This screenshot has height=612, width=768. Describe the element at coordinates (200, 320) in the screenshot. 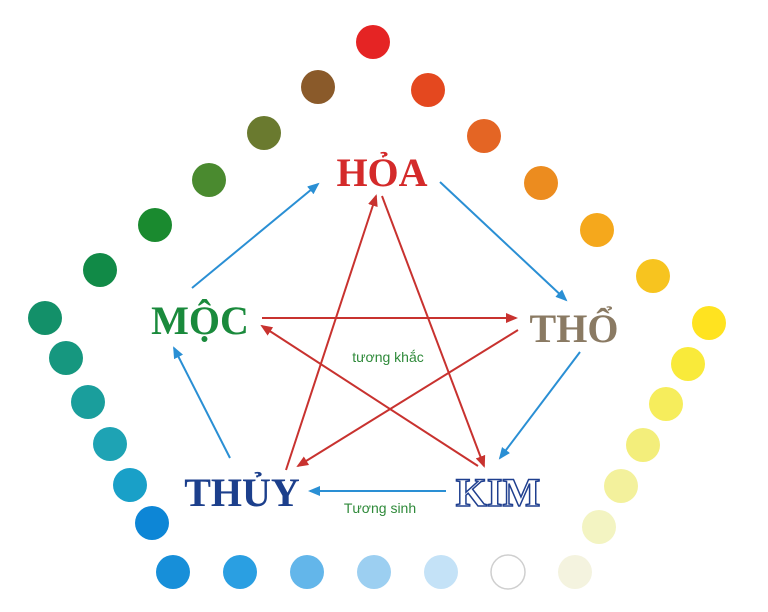

I see `label-moc: MỘC` at that location.